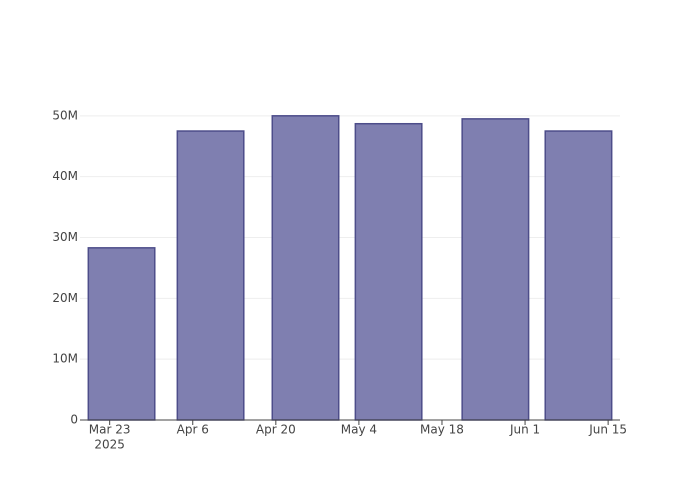 This screenshot has width=700, height=500. Describe the element at coordinates (442, 430) in the screenshot. I see `x-tick-label: May 18` at that location.